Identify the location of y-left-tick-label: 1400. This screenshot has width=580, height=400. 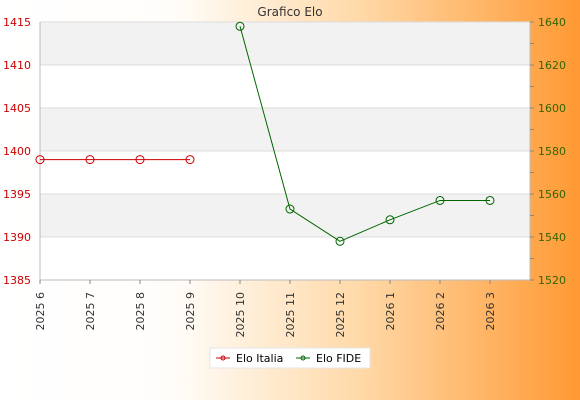
(17, 151).